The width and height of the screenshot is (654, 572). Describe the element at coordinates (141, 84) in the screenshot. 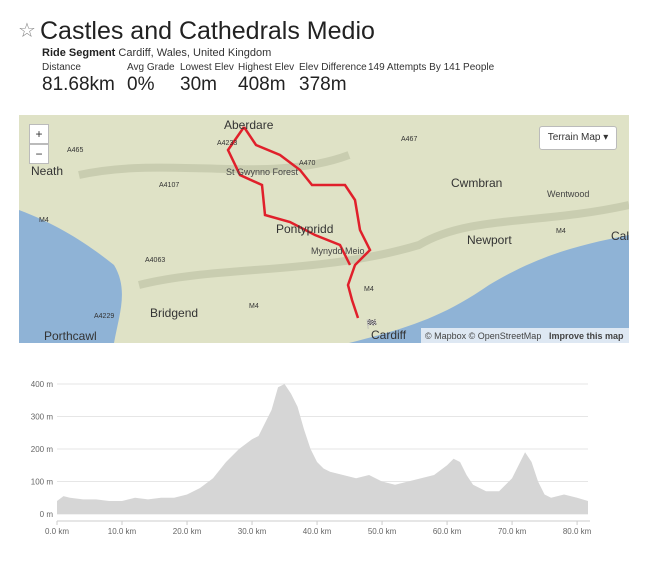

I see `stat-value: 0%` at that location.